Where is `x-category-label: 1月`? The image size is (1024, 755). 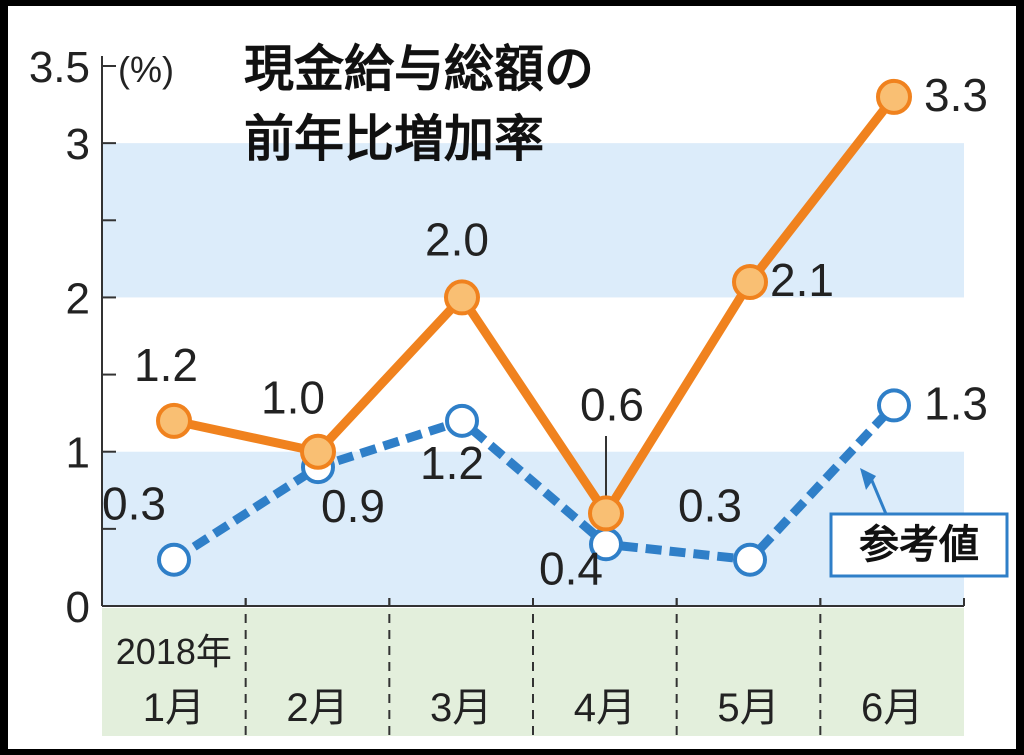 x-category-label: 1月 is located at coordinates (174, 708).